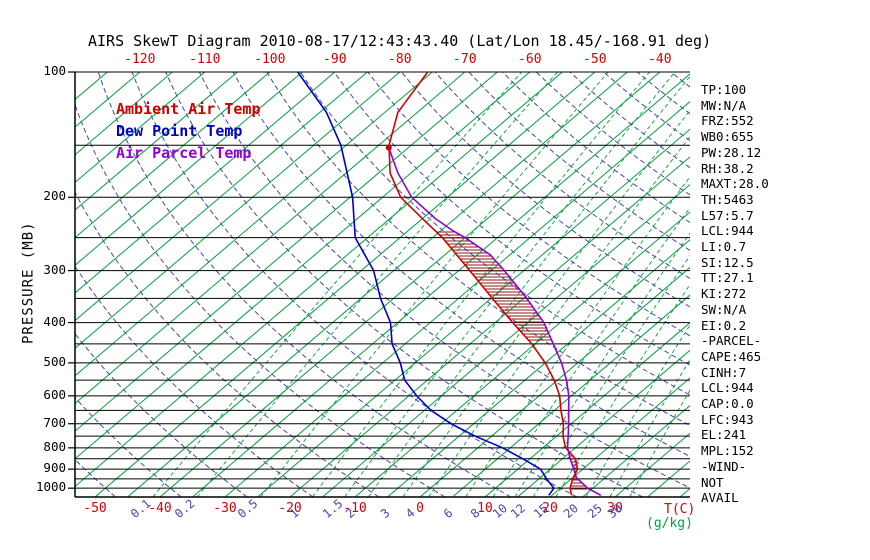  I want to click on stat-line: AVAIL, so click(720, 498).